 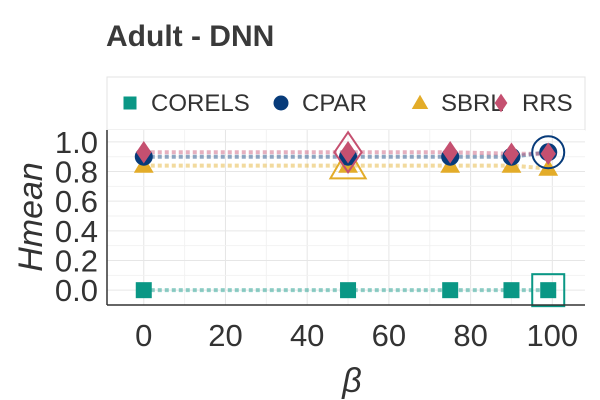 I want to click on series-line-rrs, so click(x=346, y=153).